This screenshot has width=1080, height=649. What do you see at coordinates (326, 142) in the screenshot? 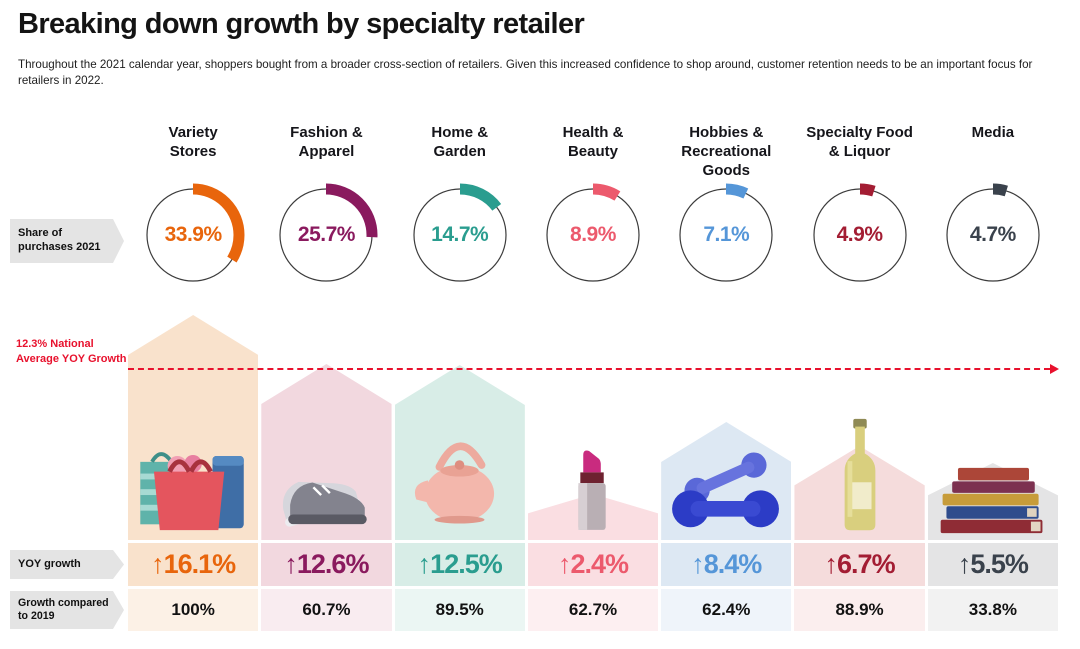
I see `category-header: Fashion & Apparel` at bounding box center [326, 142].